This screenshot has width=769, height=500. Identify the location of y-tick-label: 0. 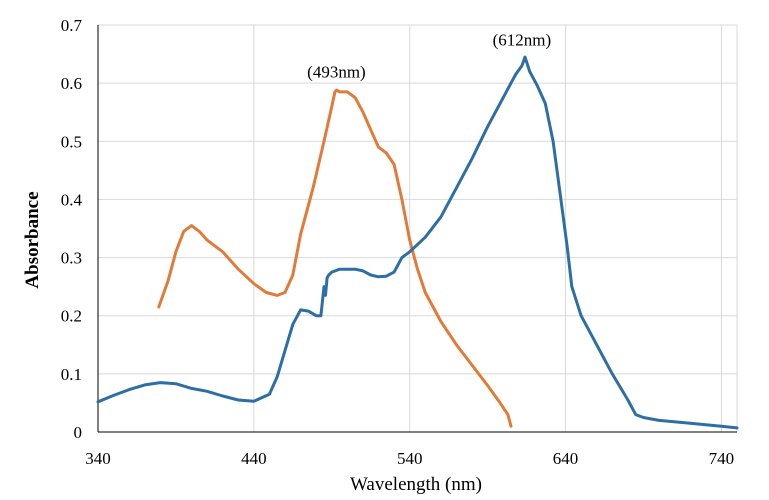
(78, 432).